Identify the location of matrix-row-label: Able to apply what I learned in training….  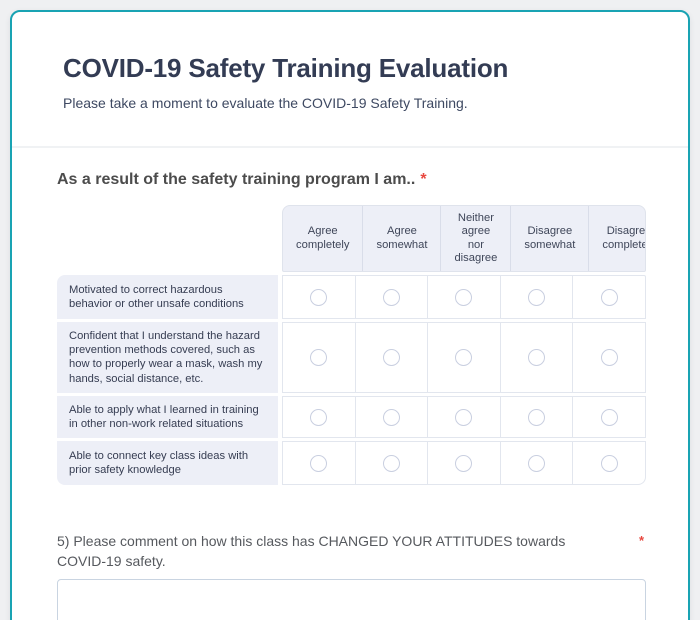
(167, 417).